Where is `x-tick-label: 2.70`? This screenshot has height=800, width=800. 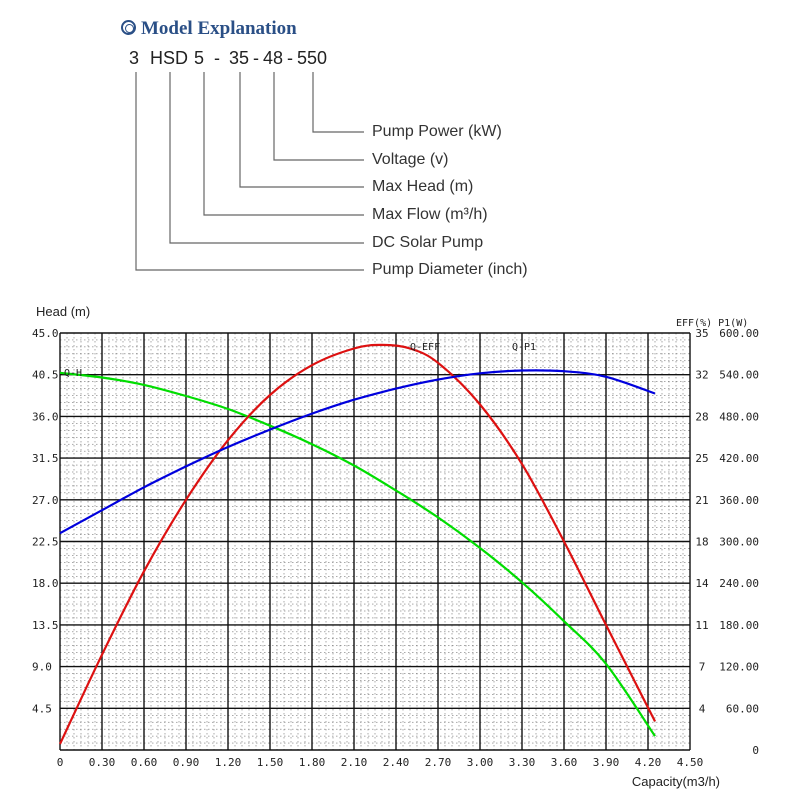 x-tick-label: 2.70 is located at coordinates (438, 762).